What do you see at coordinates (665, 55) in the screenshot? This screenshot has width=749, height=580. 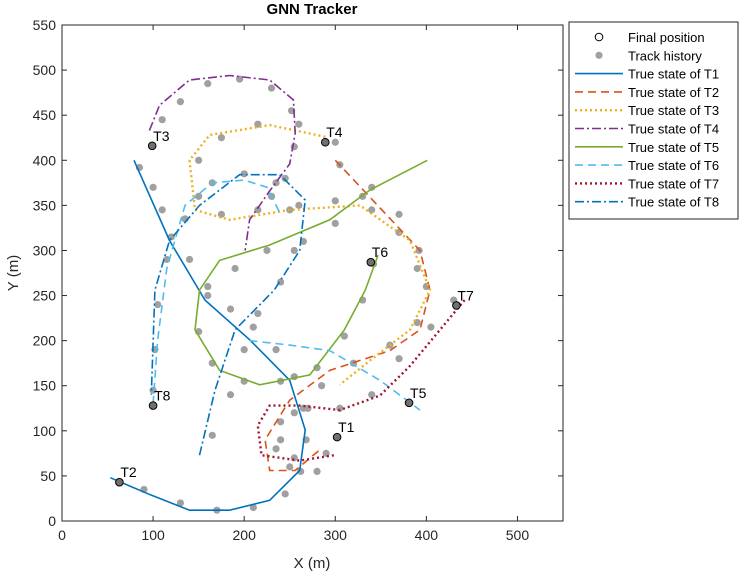 I see `legend-label: Track history` at bounding box center [665, 55].